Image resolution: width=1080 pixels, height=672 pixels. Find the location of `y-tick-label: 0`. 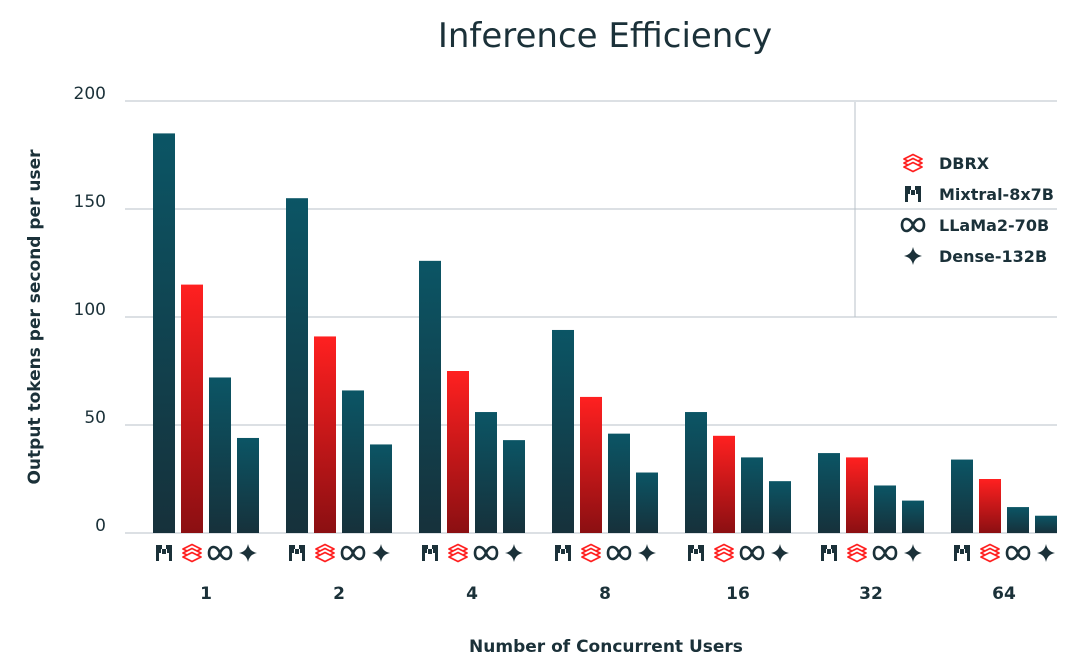

y-tick-label: 0 is located at coordinates (100, 526).